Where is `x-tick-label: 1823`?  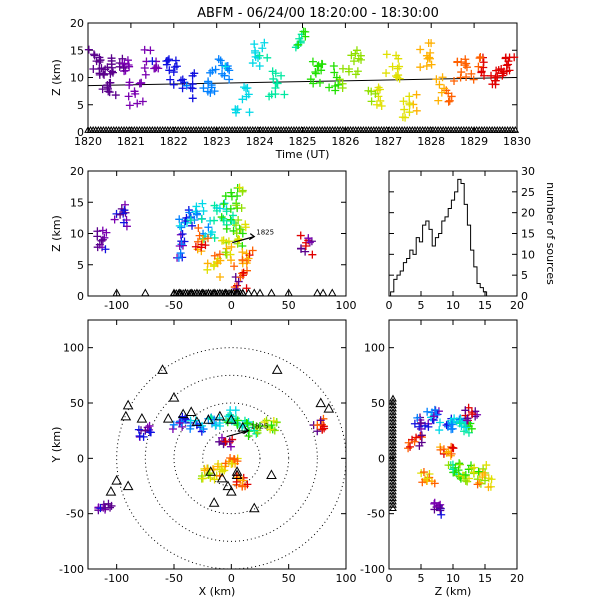 x-tick-label: 1823 is located at coordinates (217, 141).